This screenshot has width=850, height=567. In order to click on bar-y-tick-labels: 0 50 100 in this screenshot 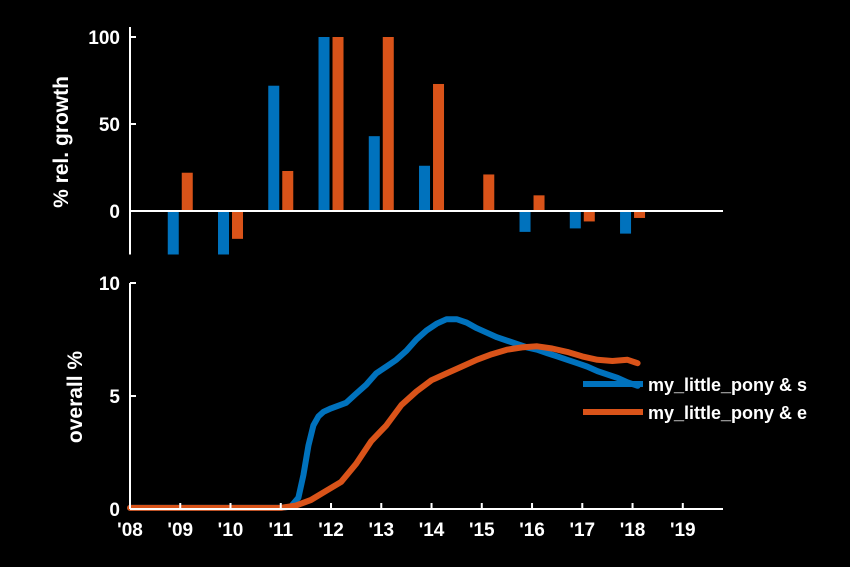, I will do `click(104, 125)`.